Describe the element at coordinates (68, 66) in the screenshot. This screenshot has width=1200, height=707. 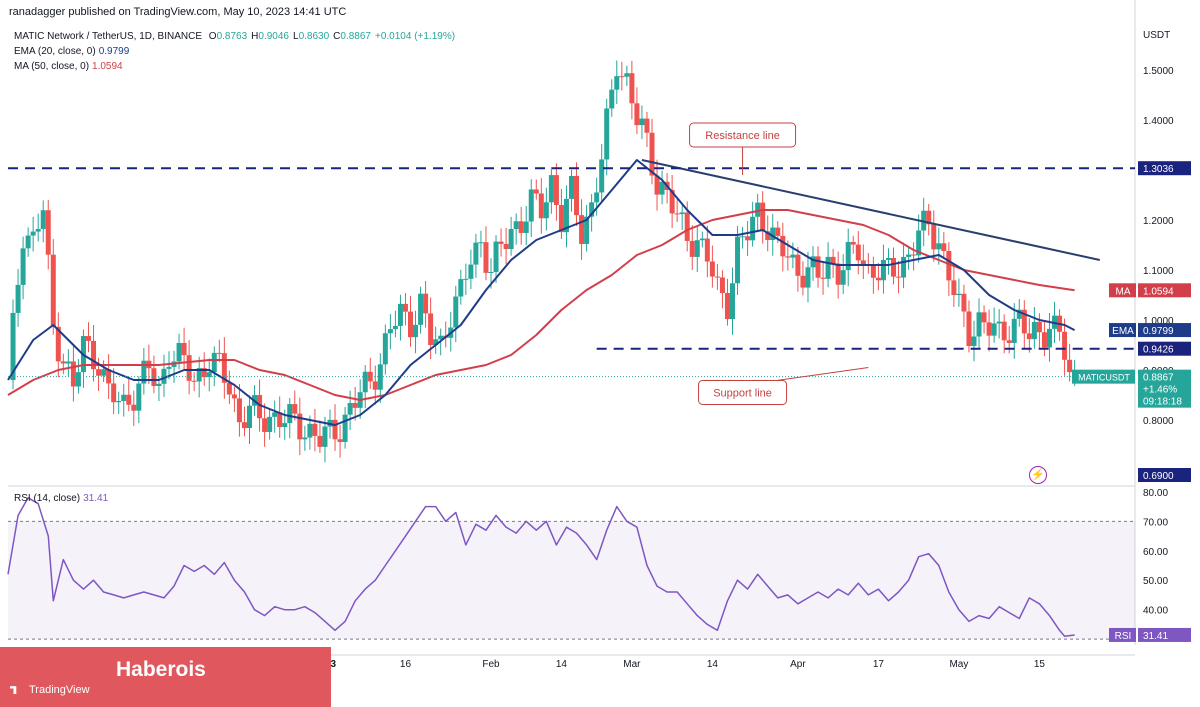
I see `ma-legend: MA (50, close, 0) 1.0594` at that location.